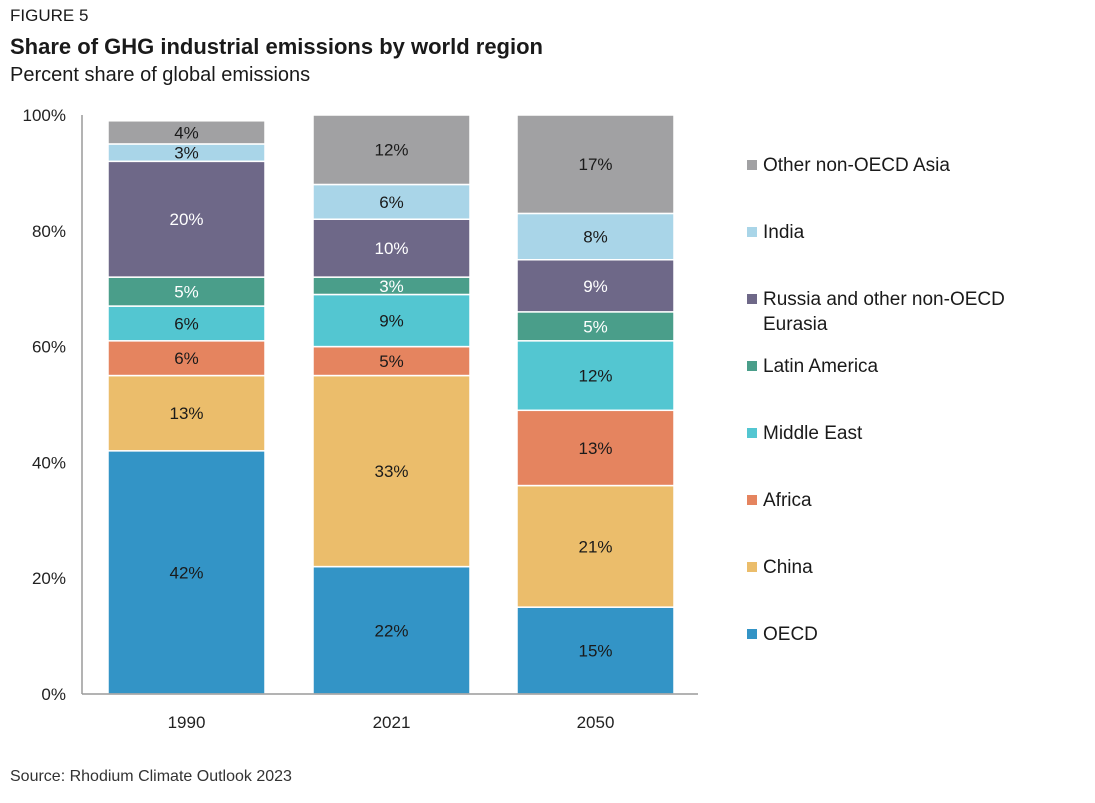 This screenshot has height=803, width=1095. What do you see at coordinates (790, 634) in the screenshot?
I see `legend-label: OECD` at bounding box center [790, 634].